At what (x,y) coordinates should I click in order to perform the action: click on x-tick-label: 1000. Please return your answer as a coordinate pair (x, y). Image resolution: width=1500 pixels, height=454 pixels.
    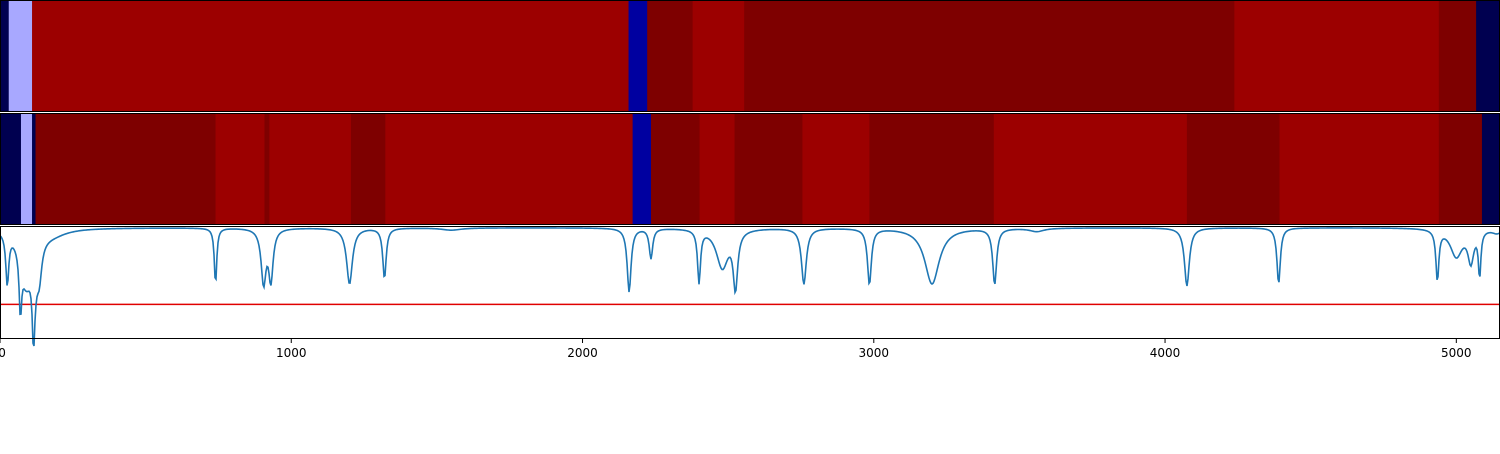
    Looking at the image, I should click on (291, 353).